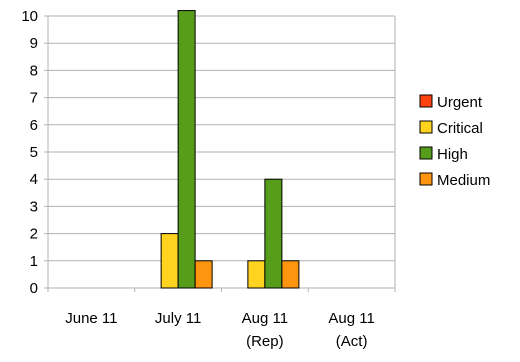 The height and width of the screenshot is (362, 520). I want to click on y-axis-tick-labels: 0 1 2 3 4 5 6 7 8 9 10, so click(29, 152).